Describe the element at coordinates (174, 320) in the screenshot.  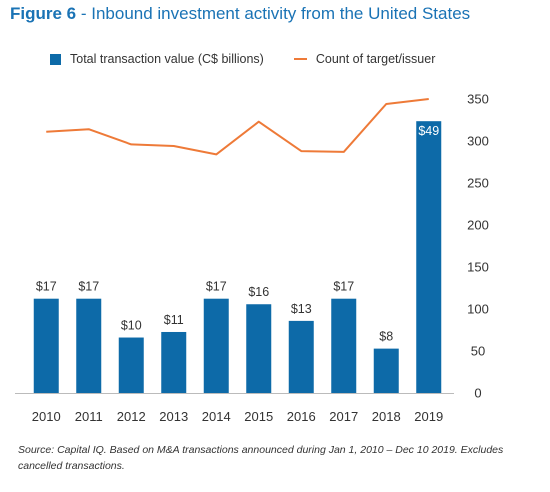
I see `bar-label-2013: $11` at that location.